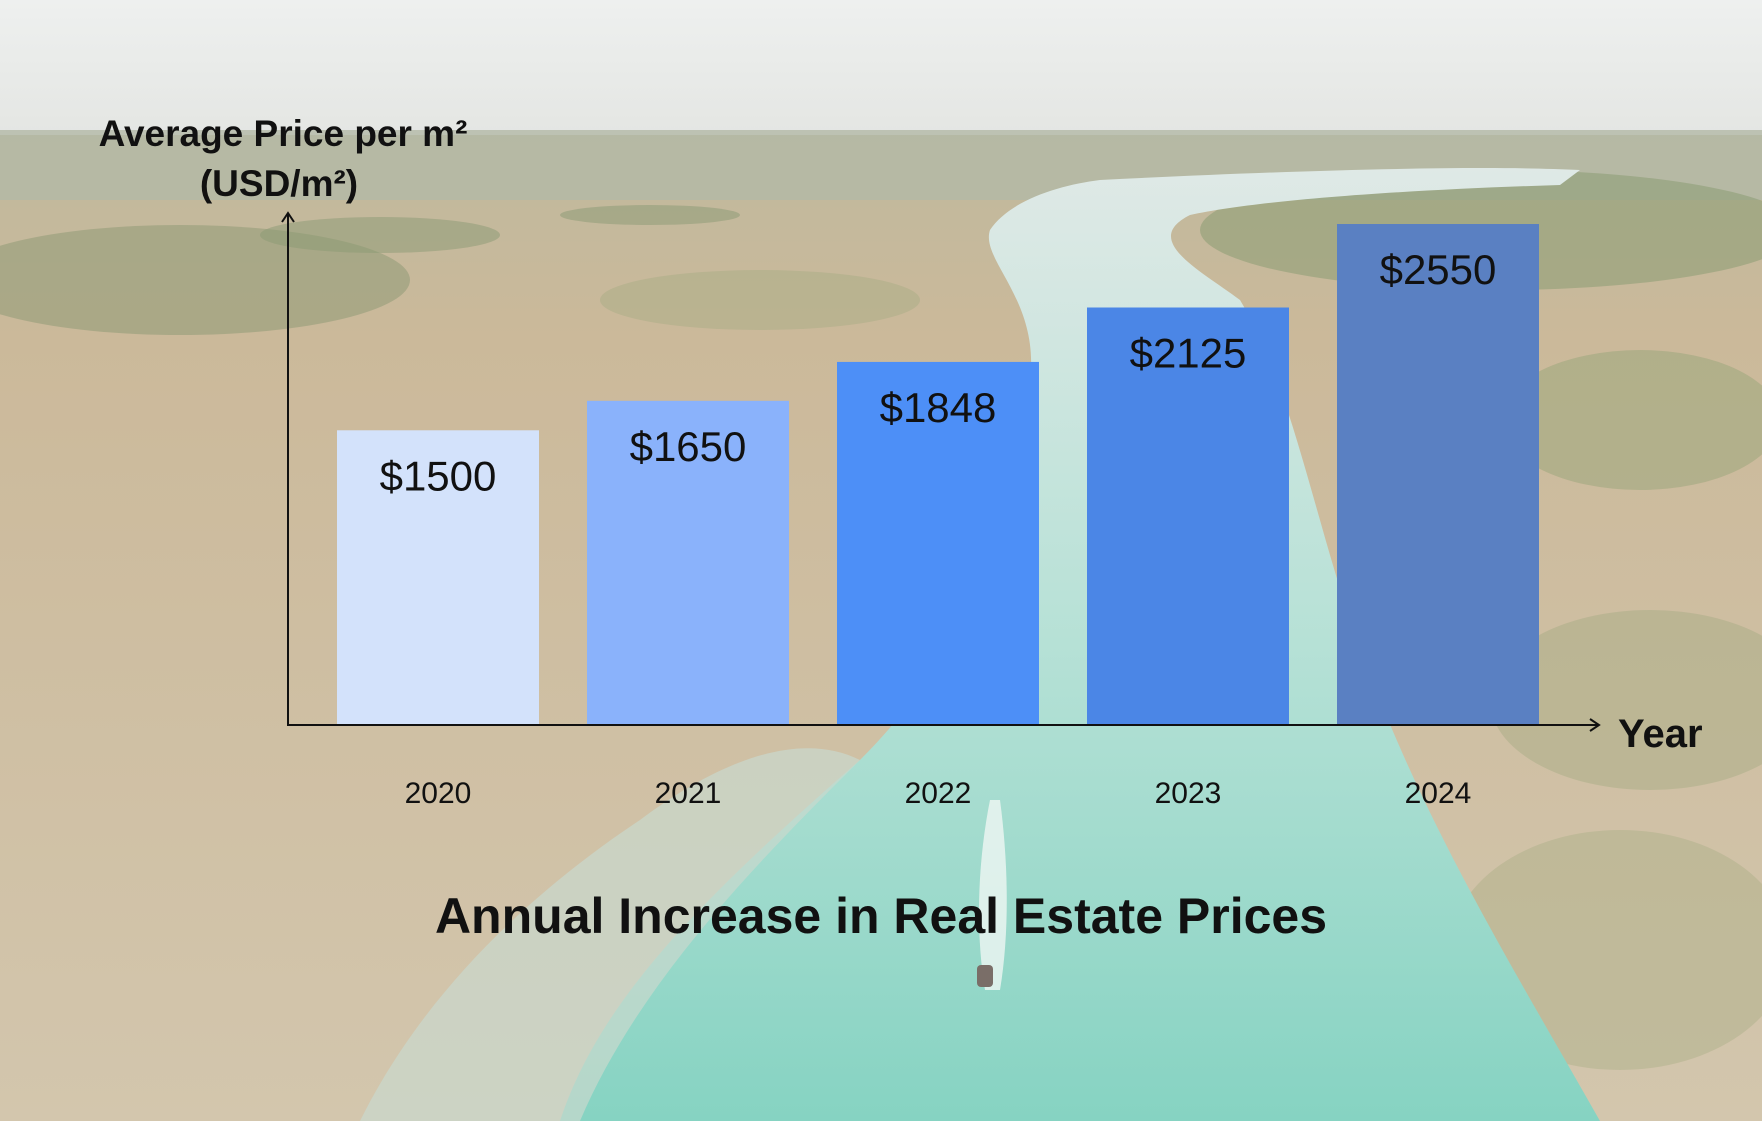  I want to click on bar-2022, so click(938, 543).